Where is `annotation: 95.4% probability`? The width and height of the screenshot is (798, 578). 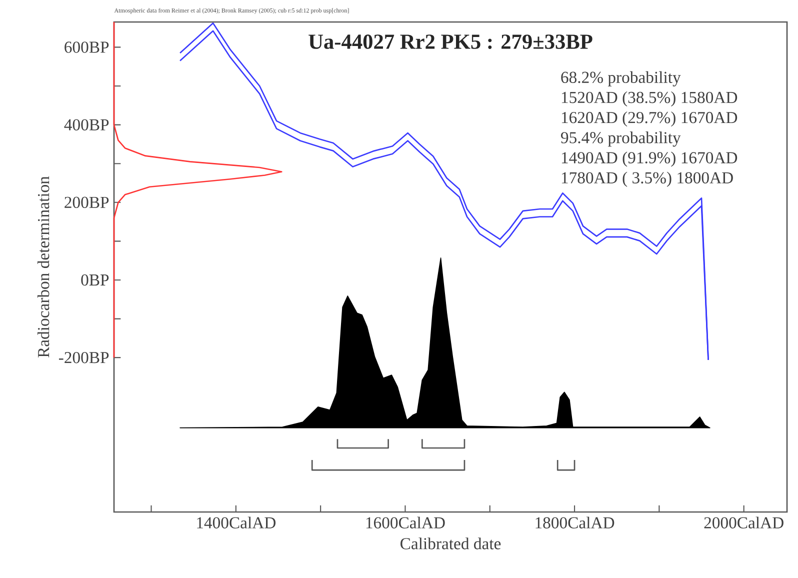 annotation: 95.4% probability is located at coordinates (621, 139).